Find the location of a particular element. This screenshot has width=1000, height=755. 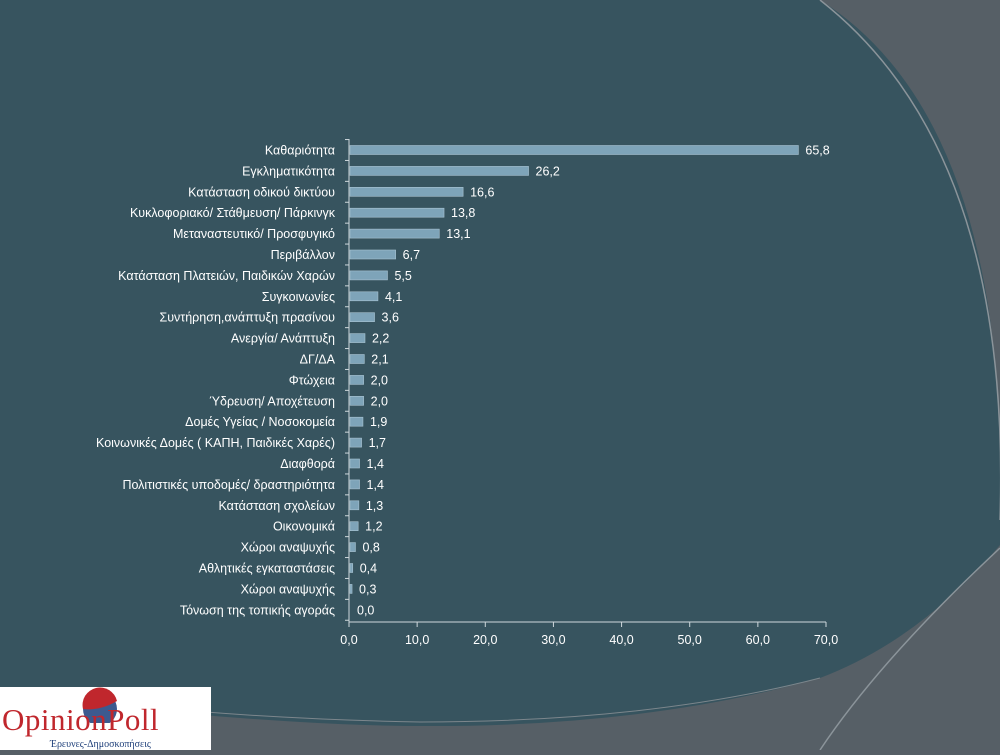

x-tick-label: 20,0 is located at coordinates (485, 640).